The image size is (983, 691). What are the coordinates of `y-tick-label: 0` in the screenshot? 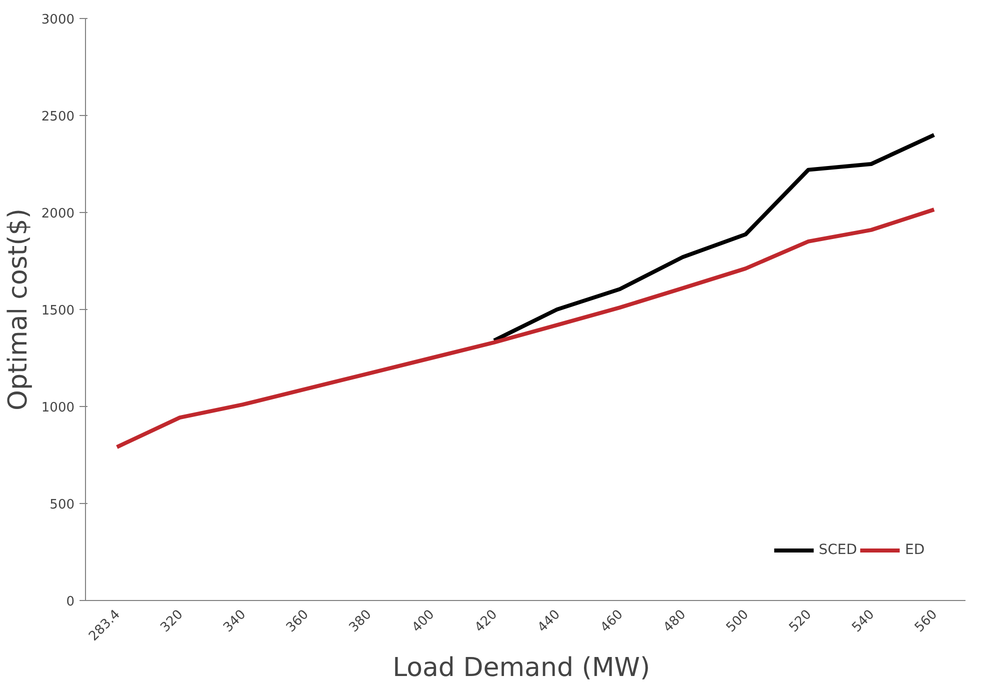 It's located at (70, 602).